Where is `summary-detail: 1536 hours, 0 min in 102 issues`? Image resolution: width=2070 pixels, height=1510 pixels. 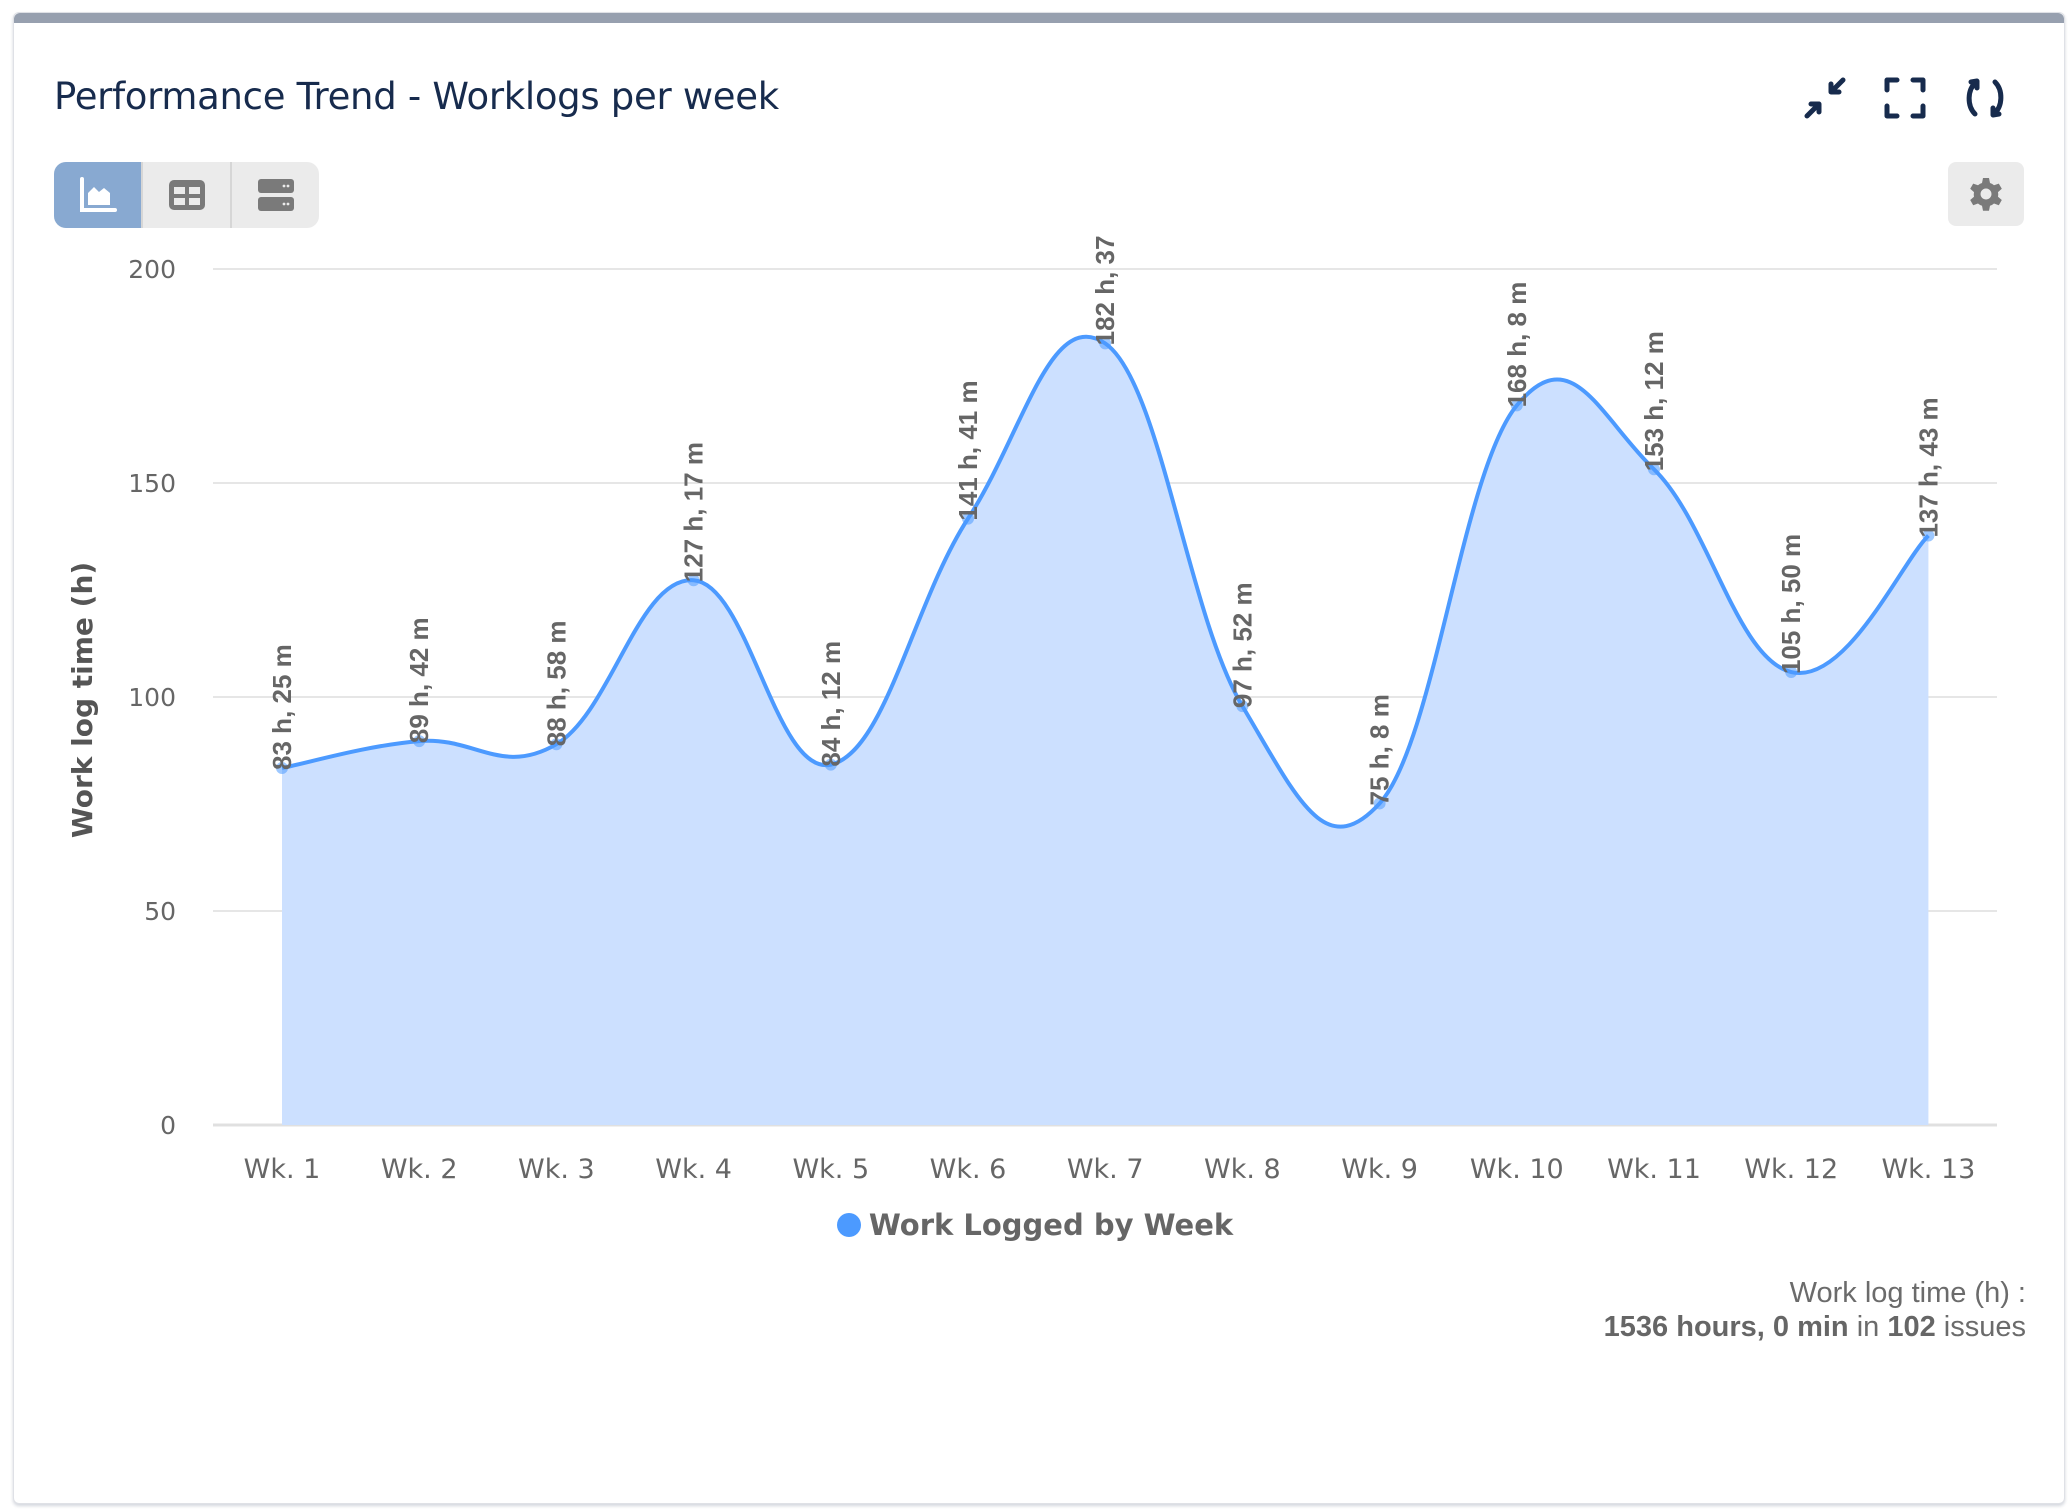 summary-detail: 1536 hours, 0 min in 102 issues is located at coordinates (1815, 1327).